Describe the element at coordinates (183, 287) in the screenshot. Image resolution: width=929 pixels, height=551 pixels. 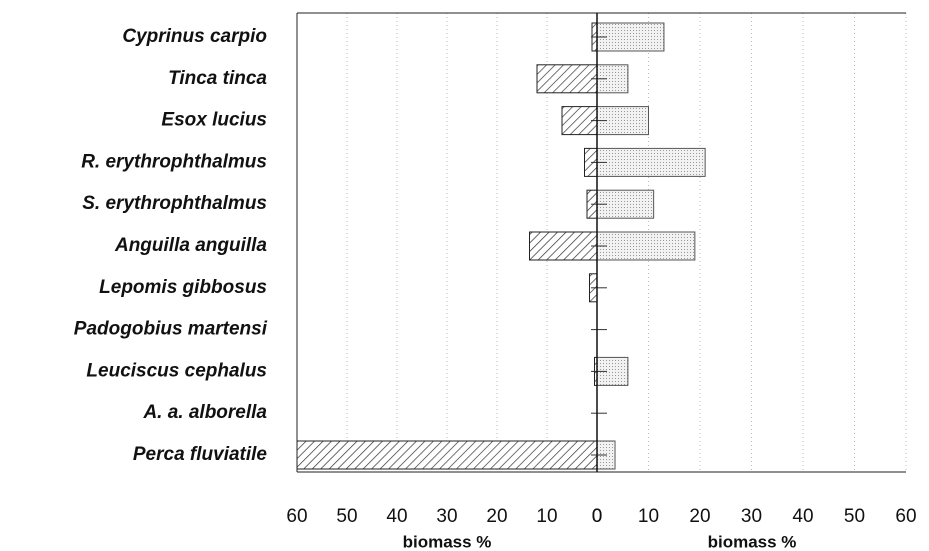
I see `category-label: Lepomis gibbosus` at that location.